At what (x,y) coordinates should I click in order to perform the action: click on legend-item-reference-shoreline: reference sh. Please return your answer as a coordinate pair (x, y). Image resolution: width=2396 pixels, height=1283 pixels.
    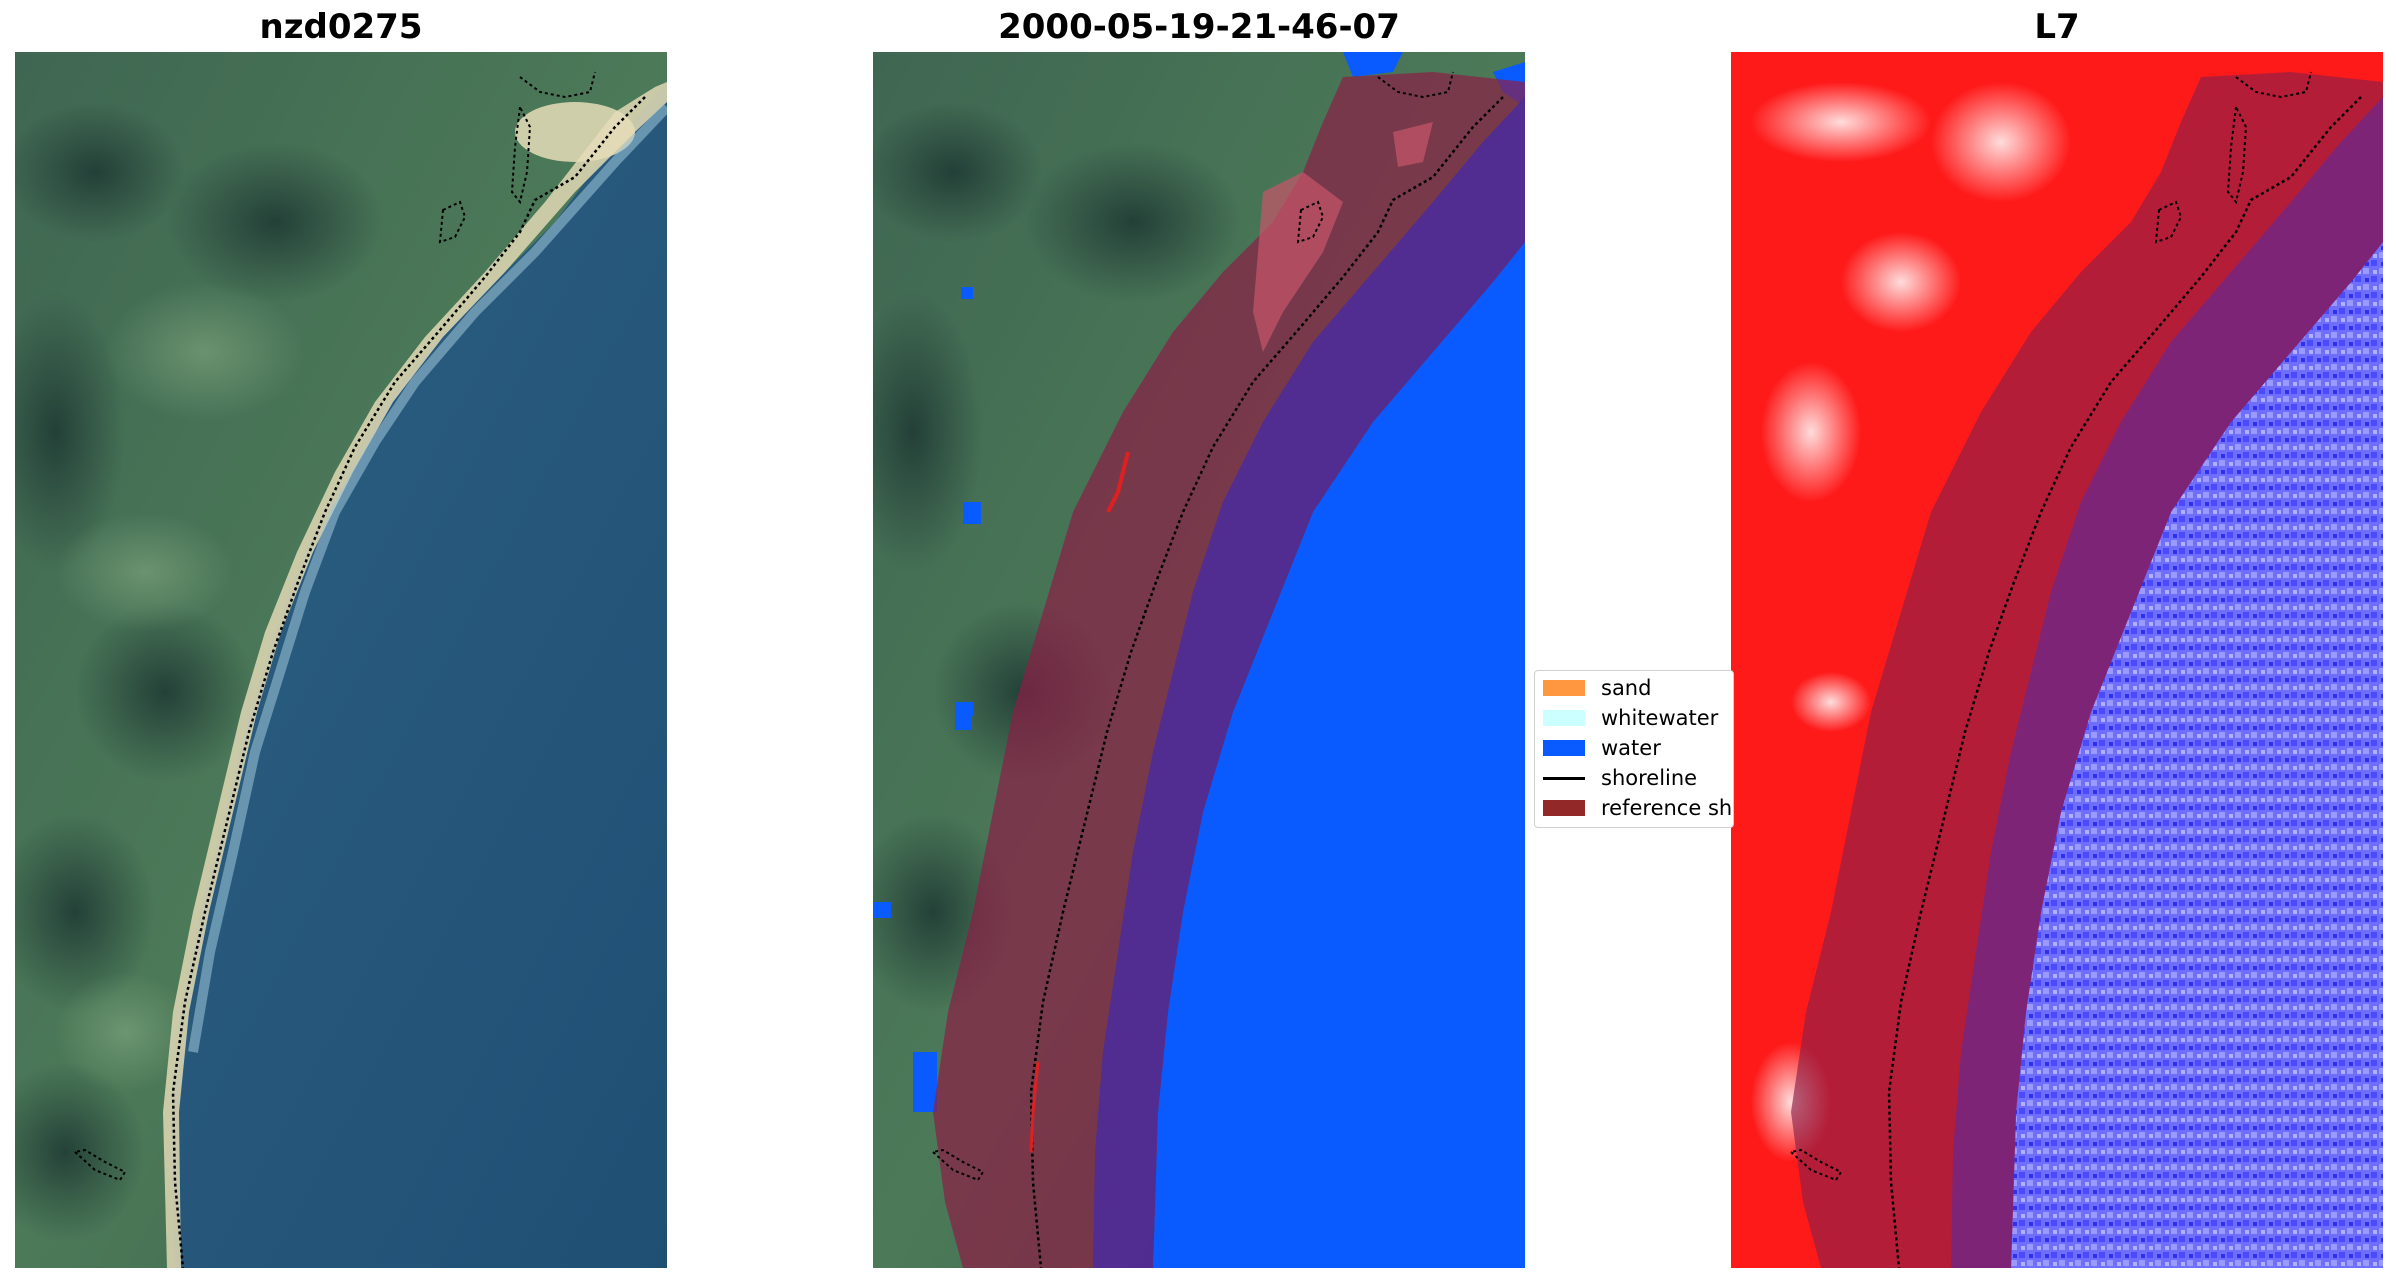
    Looking at the image, I should click on (1634, 808).